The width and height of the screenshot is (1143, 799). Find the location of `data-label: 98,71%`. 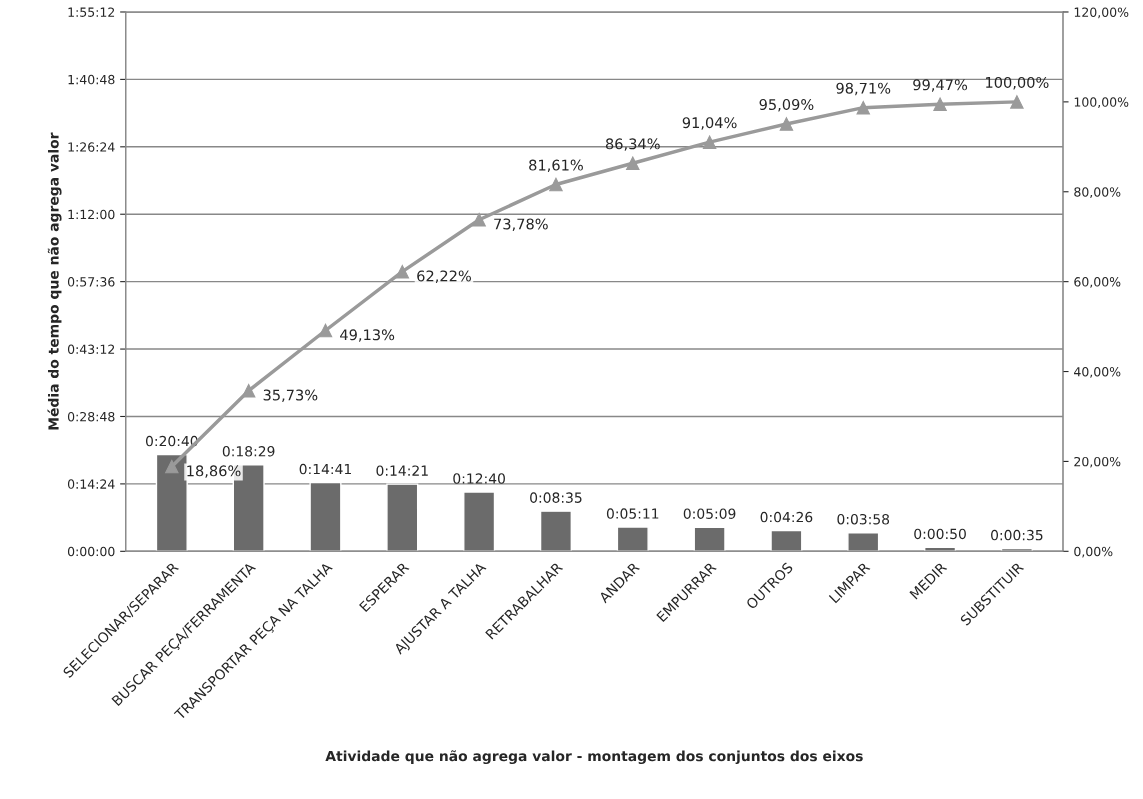

data-label: 98,71% is located at coordinates (863, 89).